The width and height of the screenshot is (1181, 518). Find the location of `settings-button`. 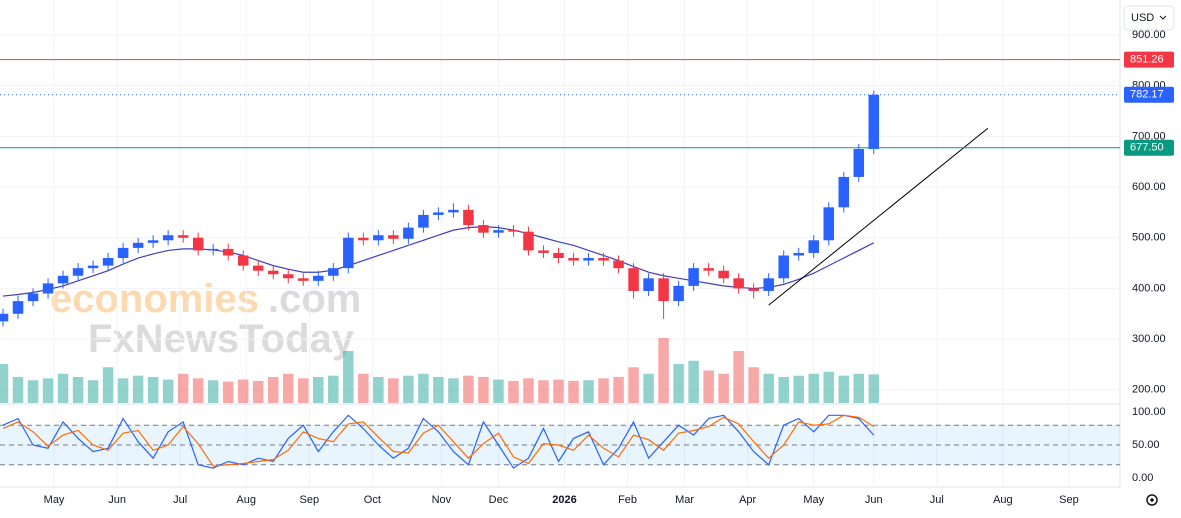

settings-button is located at coordinates (1152, 500).